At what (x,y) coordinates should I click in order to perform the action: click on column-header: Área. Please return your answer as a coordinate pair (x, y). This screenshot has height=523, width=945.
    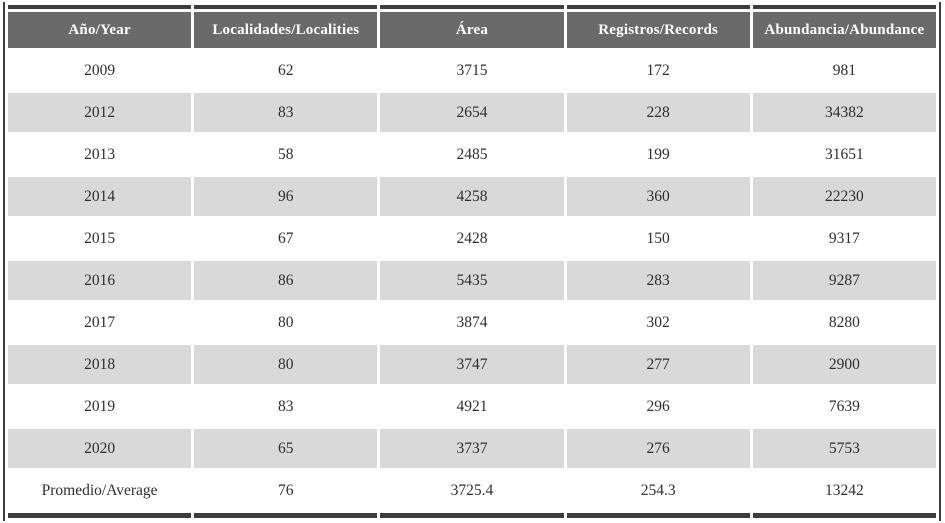
    Looking at the image, I should click on (472, 30).